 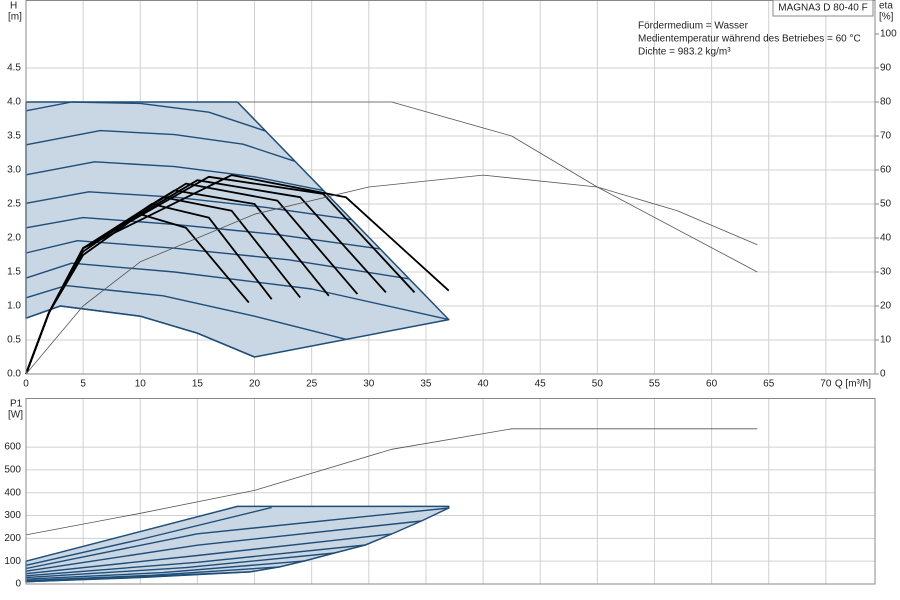 I want to click on x-tick-label: 5, so click(x=83, y=384).